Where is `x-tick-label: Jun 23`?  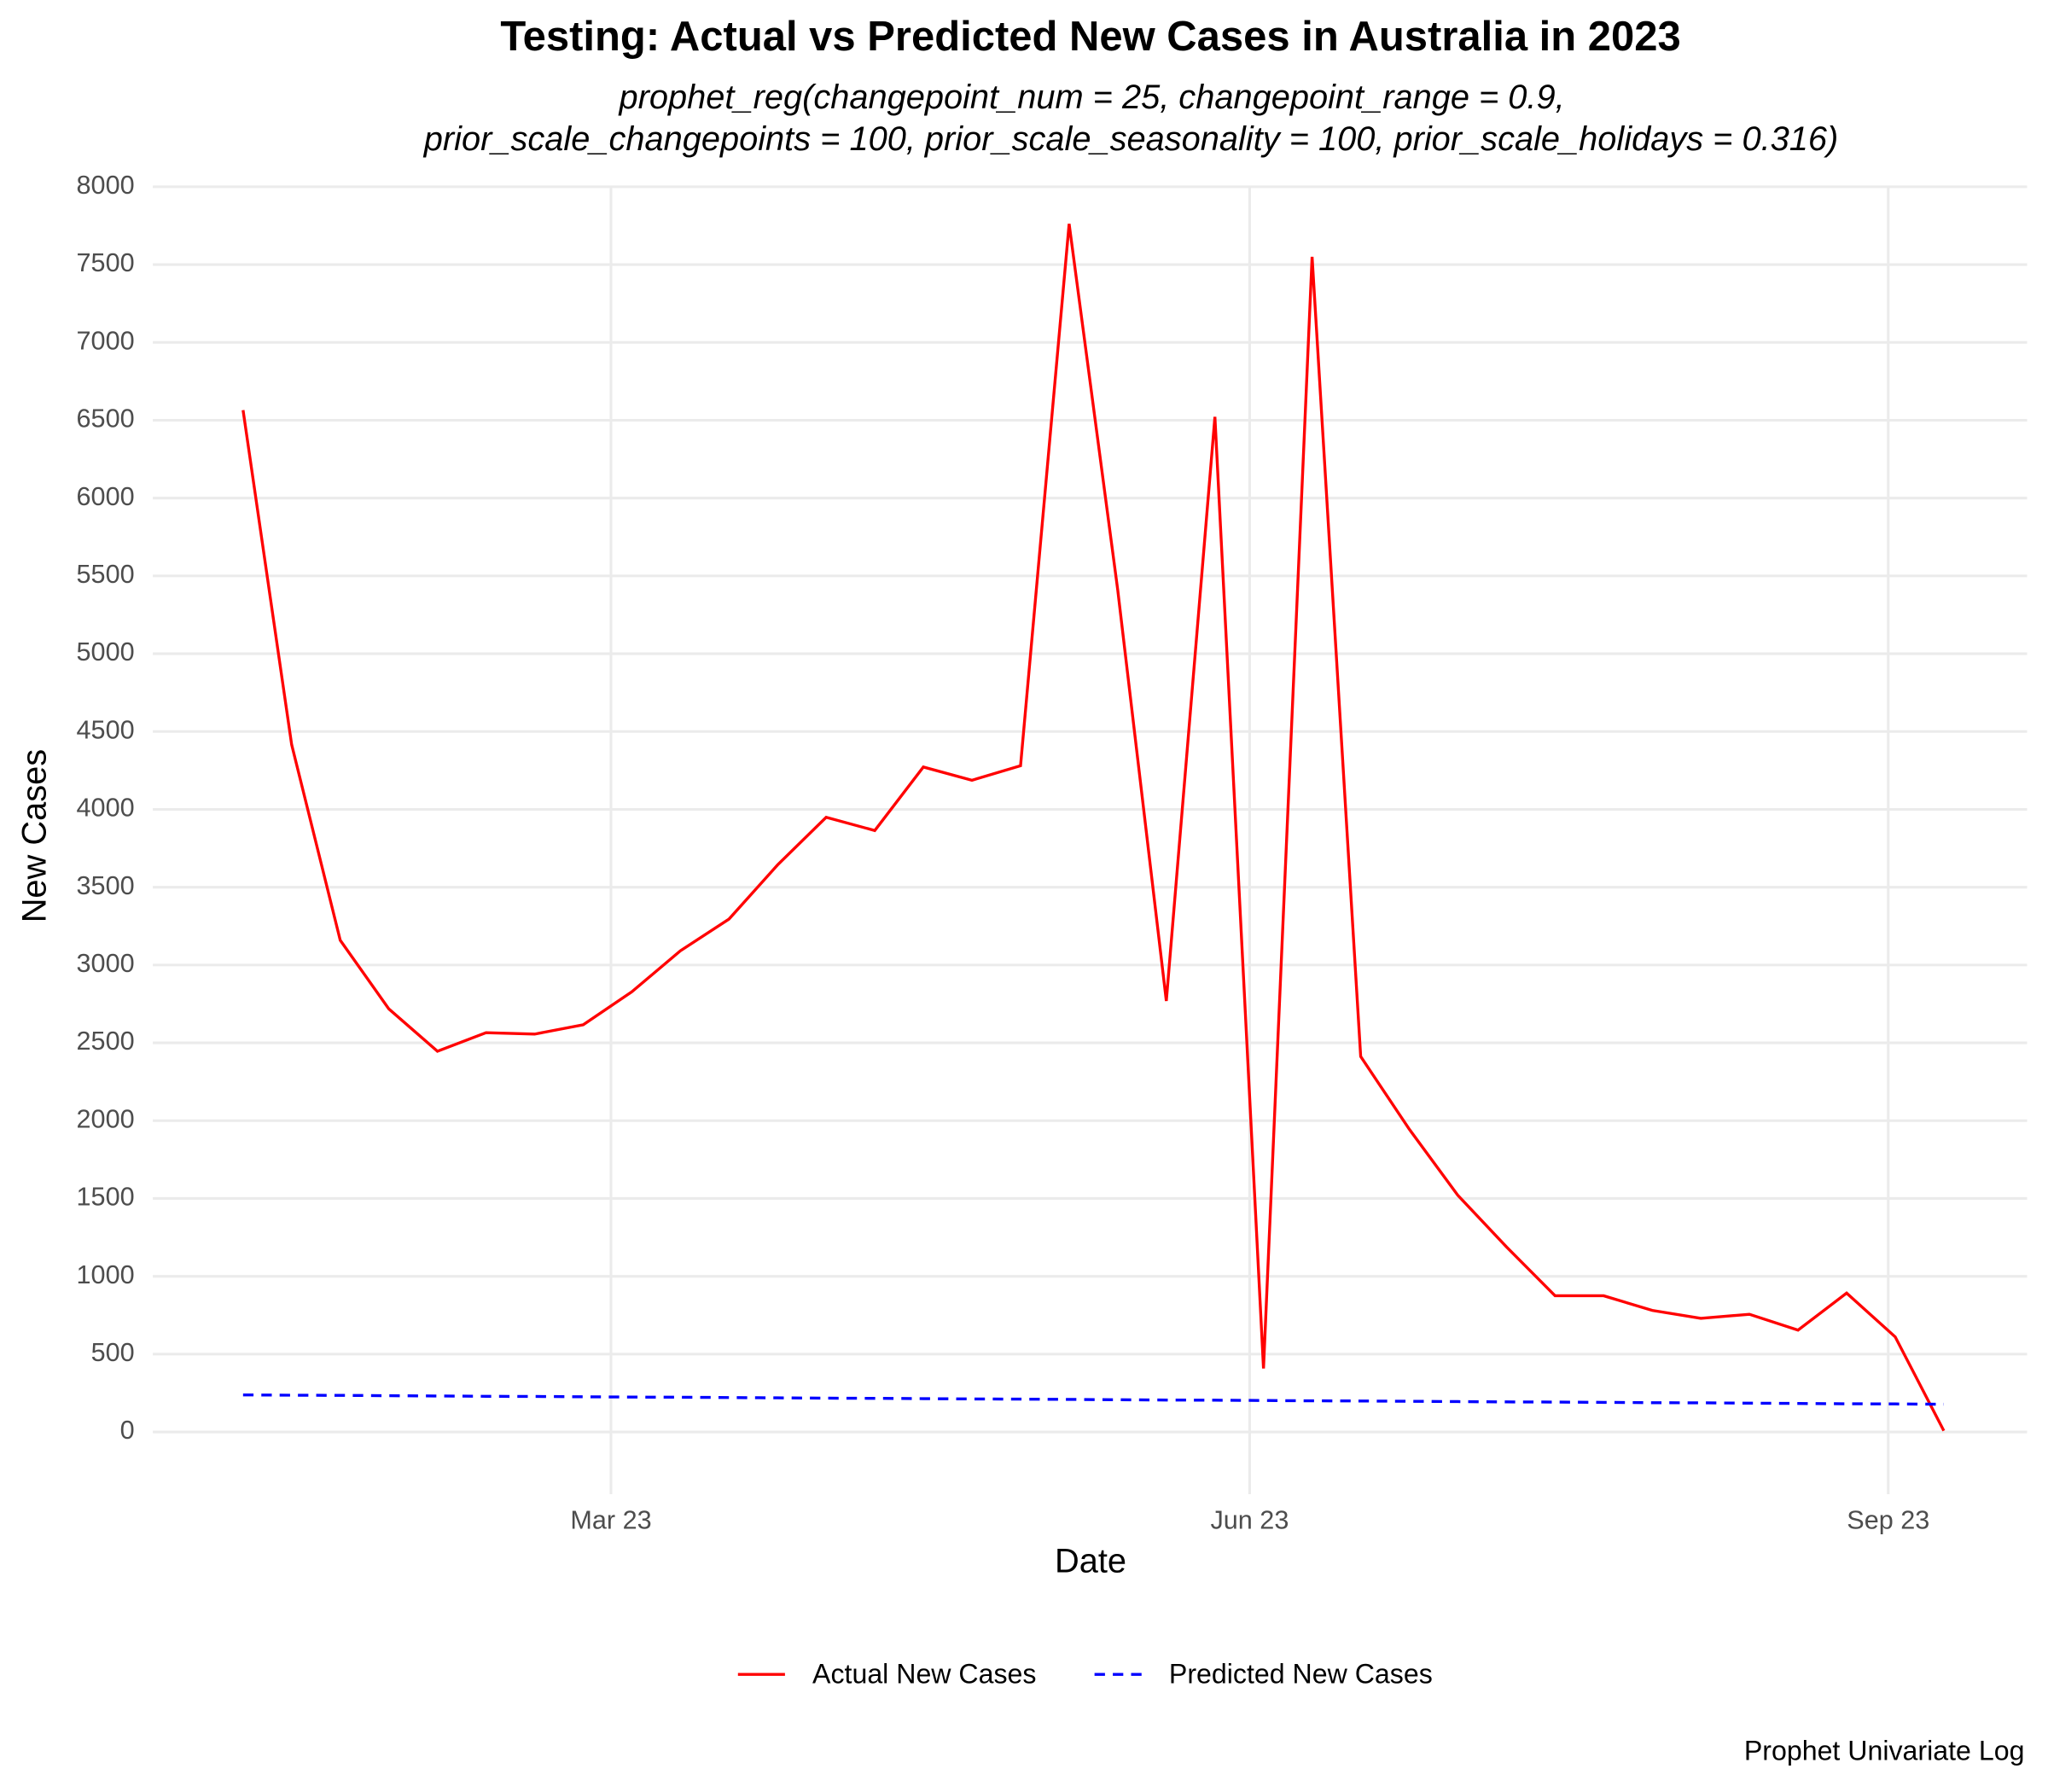 x-tick-label: Jun 23 is located at coordinates (1249, 1519).